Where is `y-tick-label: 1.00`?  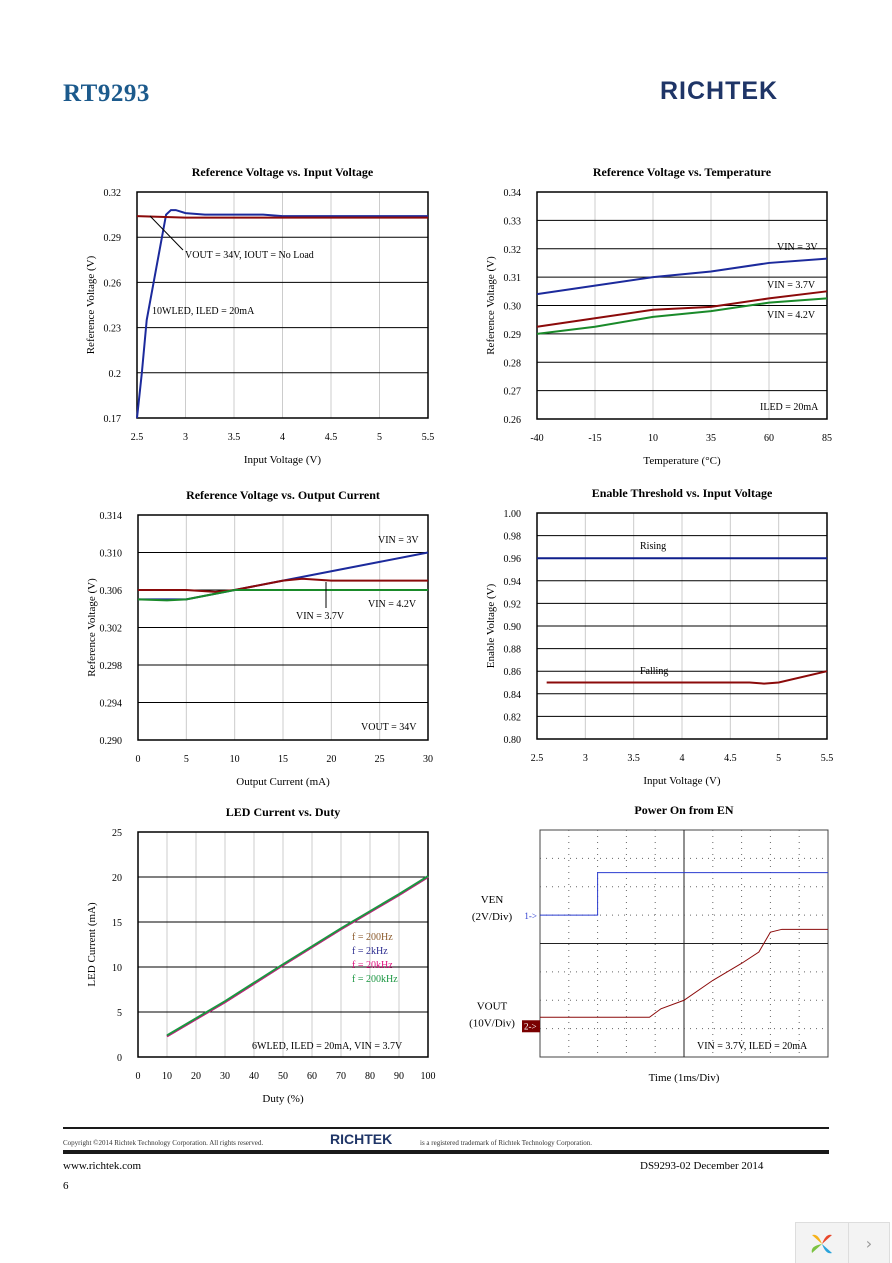 y-tick-label: 1.00 is located at coordinates (513, 514).